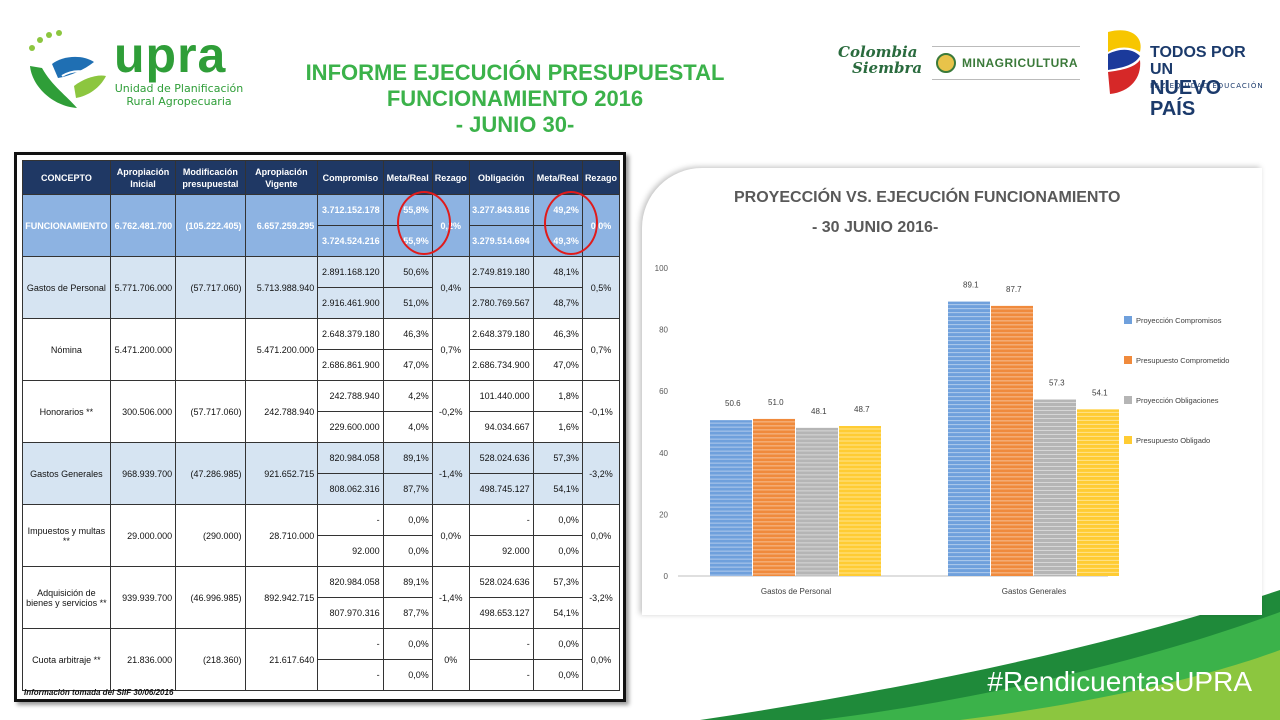 The height and width of the screenshot is (720, 1280). I want to click on header-modificacion: Modificación presupuestal, so click(210, 177).